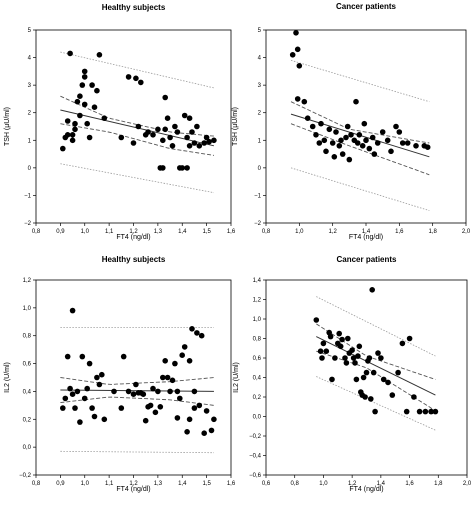 This screenshot has height=505, width=474. I want to click on x-tick-label: 0,8, so click(36, 484).